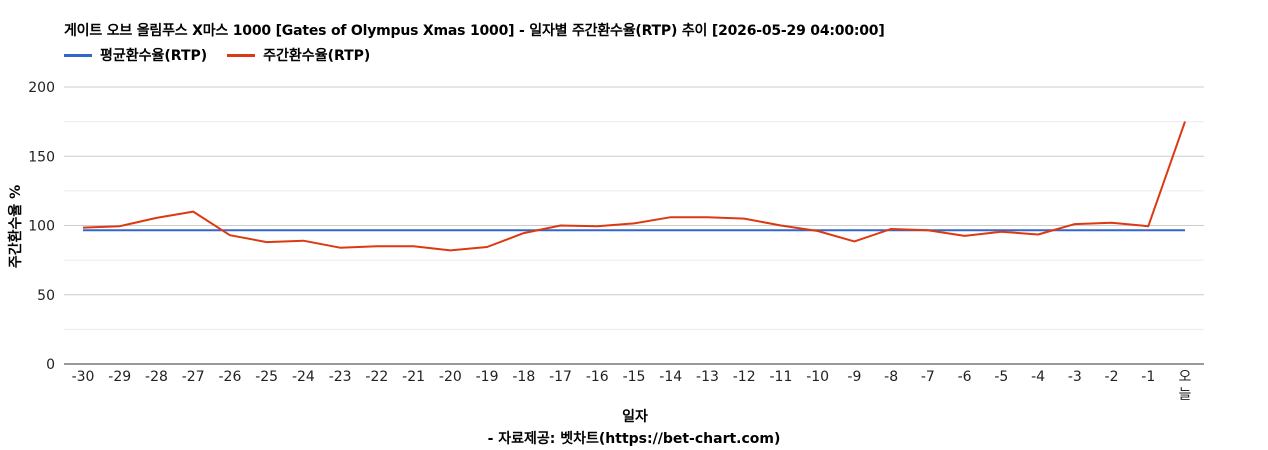  Describe the element at coordinates (965, 377) in the screenshot. I see `x-tick-label: -6` at that location.